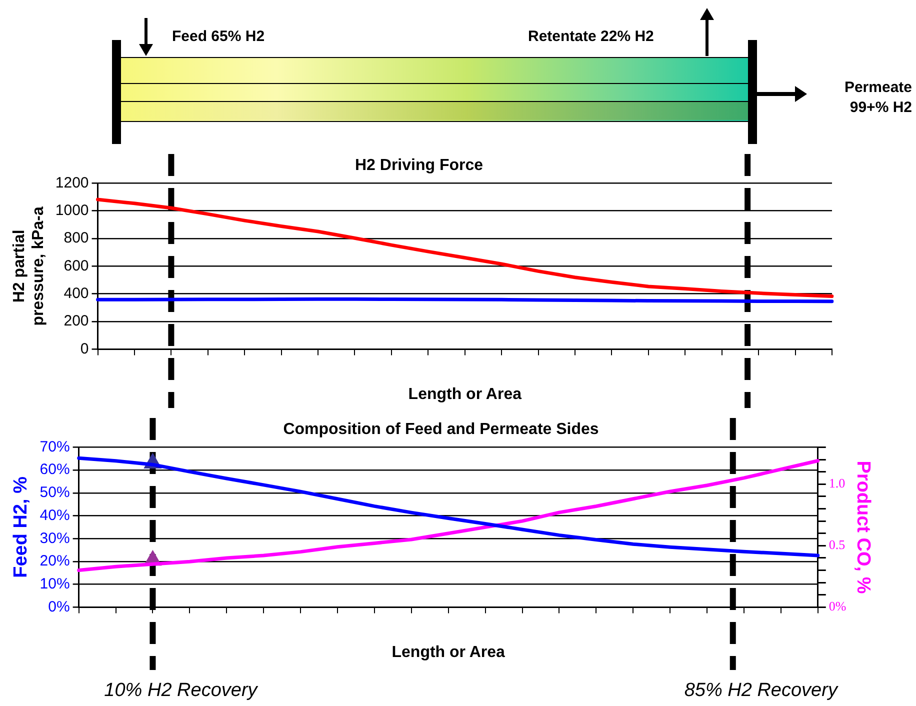  Describe the element at coordinates (761, 690) in the screenshot. I see `text: 85% H2 Recovery` at that location.